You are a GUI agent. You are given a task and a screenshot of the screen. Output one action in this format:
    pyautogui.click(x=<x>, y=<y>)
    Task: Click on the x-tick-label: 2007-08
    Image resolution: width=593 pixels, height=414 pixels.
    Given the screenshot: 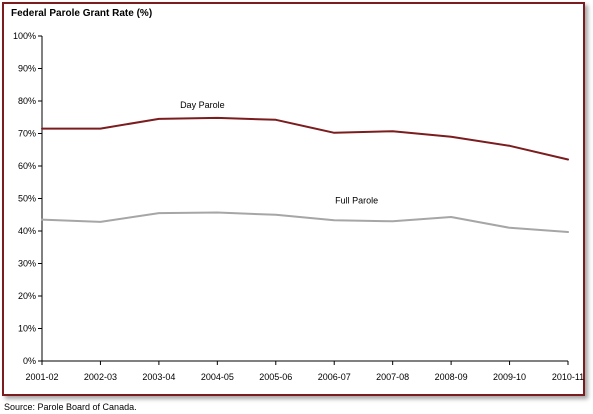 What is the action you would take?
    pyautogui.click(x=392, y=377)
    